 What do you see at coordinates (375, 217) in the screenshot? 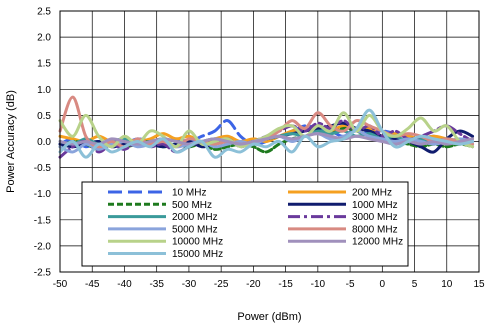
I see `legend-label-3000-mhz: 3000 MHz` at bounding box center [375, 217].